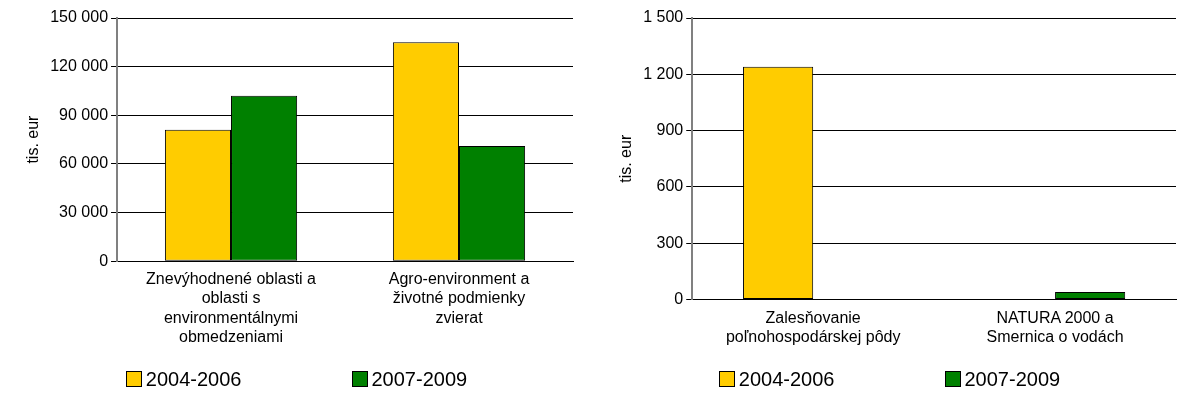  What do you see at coordinates (459, 298) in the screenshot?
I see `x-tick-label: Agro-environment a životné podmienky zvierat` at bounding box center [459, 298].